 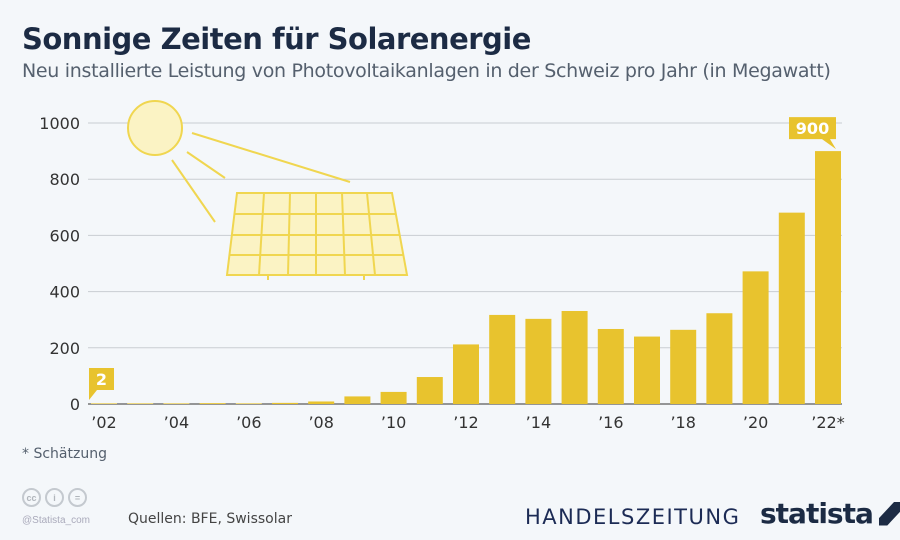 What do you see at coordinates (633, 517) in the screenshot?
I see `handelszeitung-logo: HANDELSZEITUNG` at bounding box center [633, 517].